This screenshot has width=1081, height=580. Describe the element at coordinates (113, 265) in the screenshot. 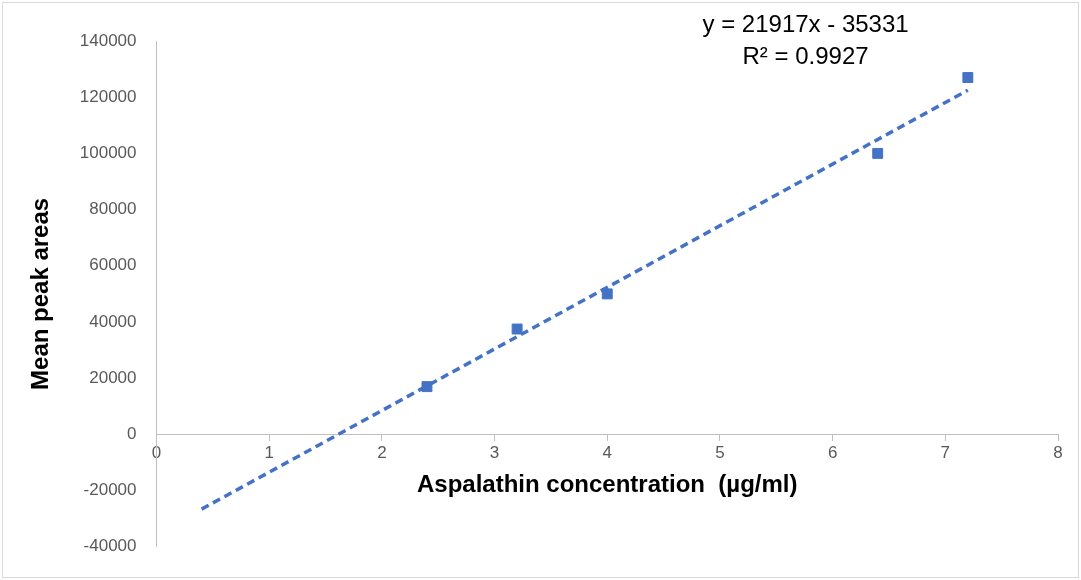

I see `y-tick-label: 60000` at that location.